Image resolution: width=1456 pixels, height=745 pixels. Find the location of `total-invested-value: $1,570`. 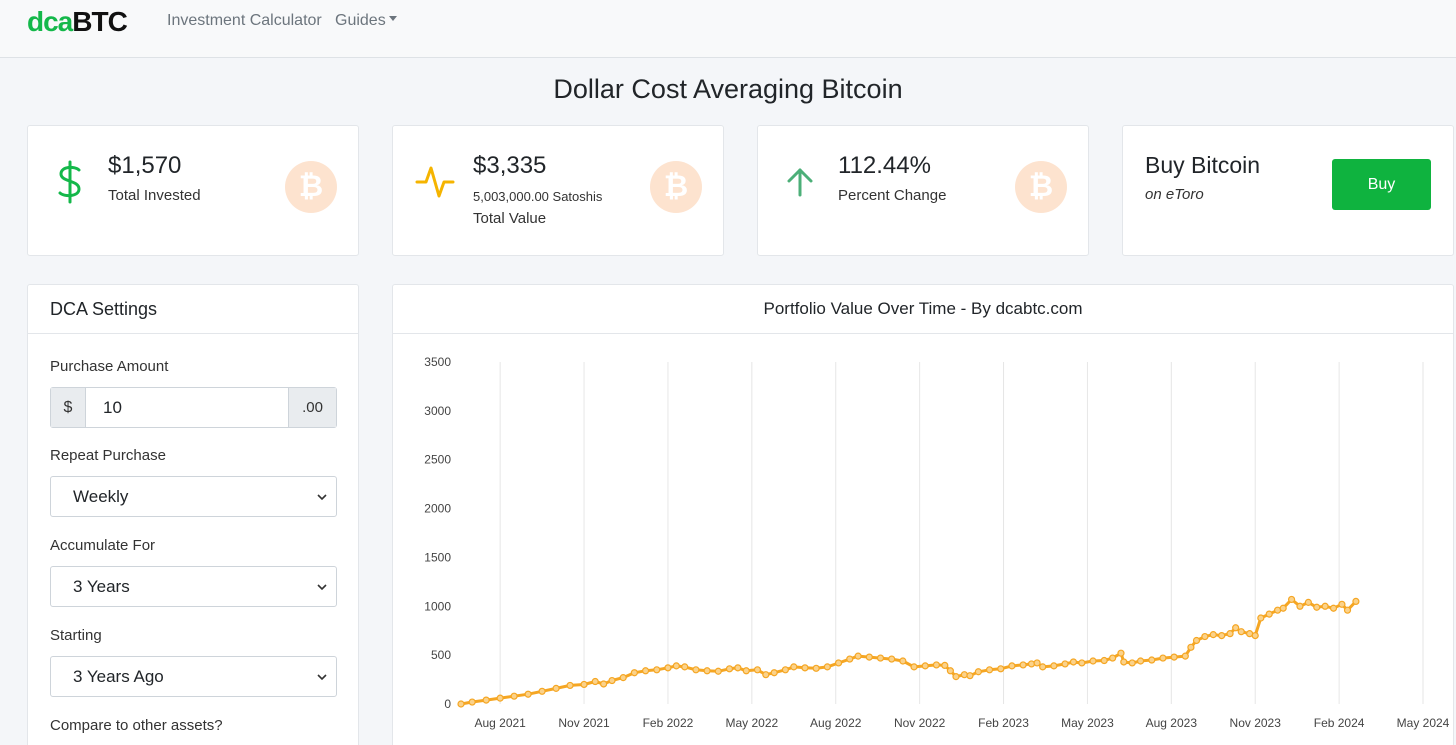

total-invested-value: $1,570 is located at coordinates (145, 165).